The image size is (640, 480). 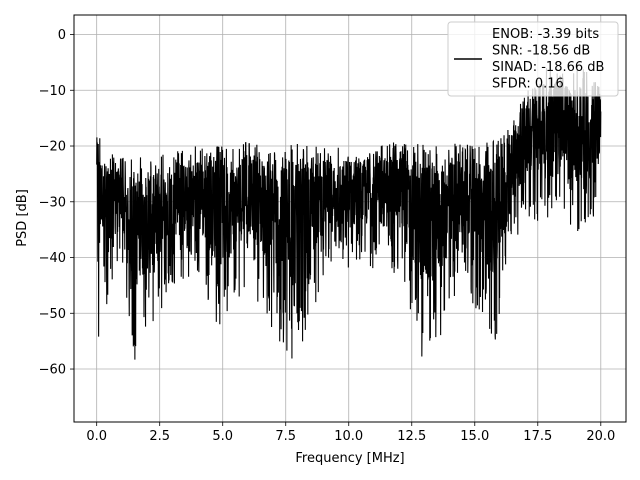 I want to click on x-tick-label: 5.0, so click(x=222, y=436).